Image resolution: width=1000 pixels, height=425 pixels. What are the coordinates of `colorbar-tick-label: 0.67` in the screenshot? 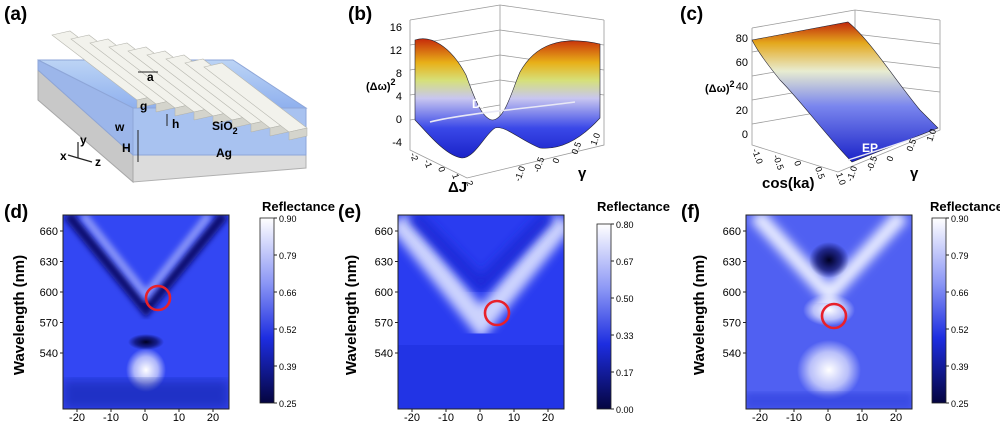 It's located at (625, 262).